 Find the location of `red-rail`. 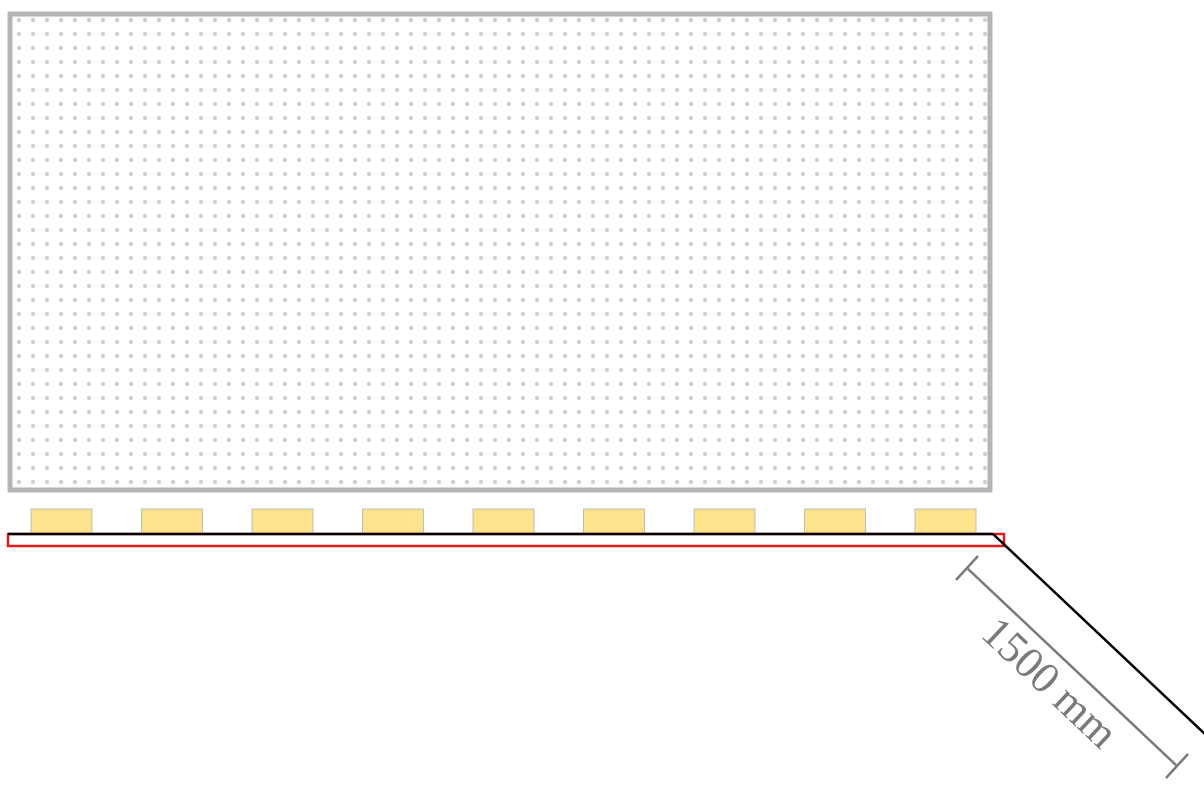

red-rail is located at coordinates (506, 540).